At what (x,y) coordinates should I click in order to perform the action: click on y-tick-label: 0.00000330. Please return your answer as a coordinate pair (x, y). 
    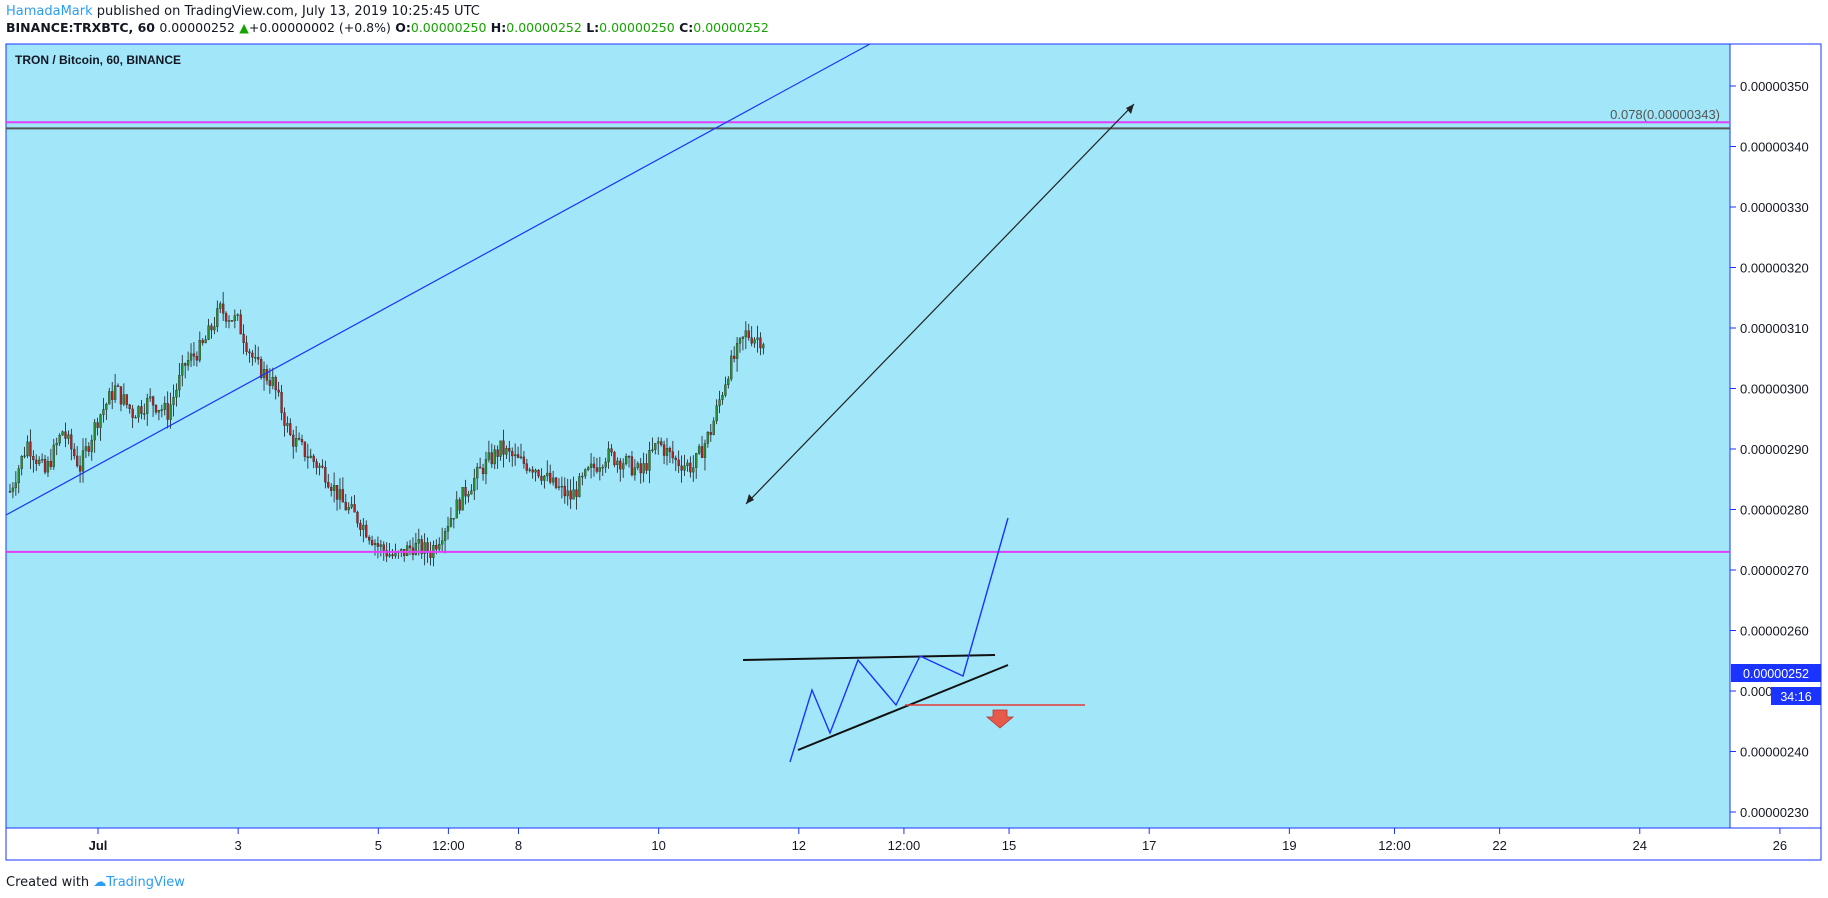
    Looking at the image, I should click on (1774, 207).